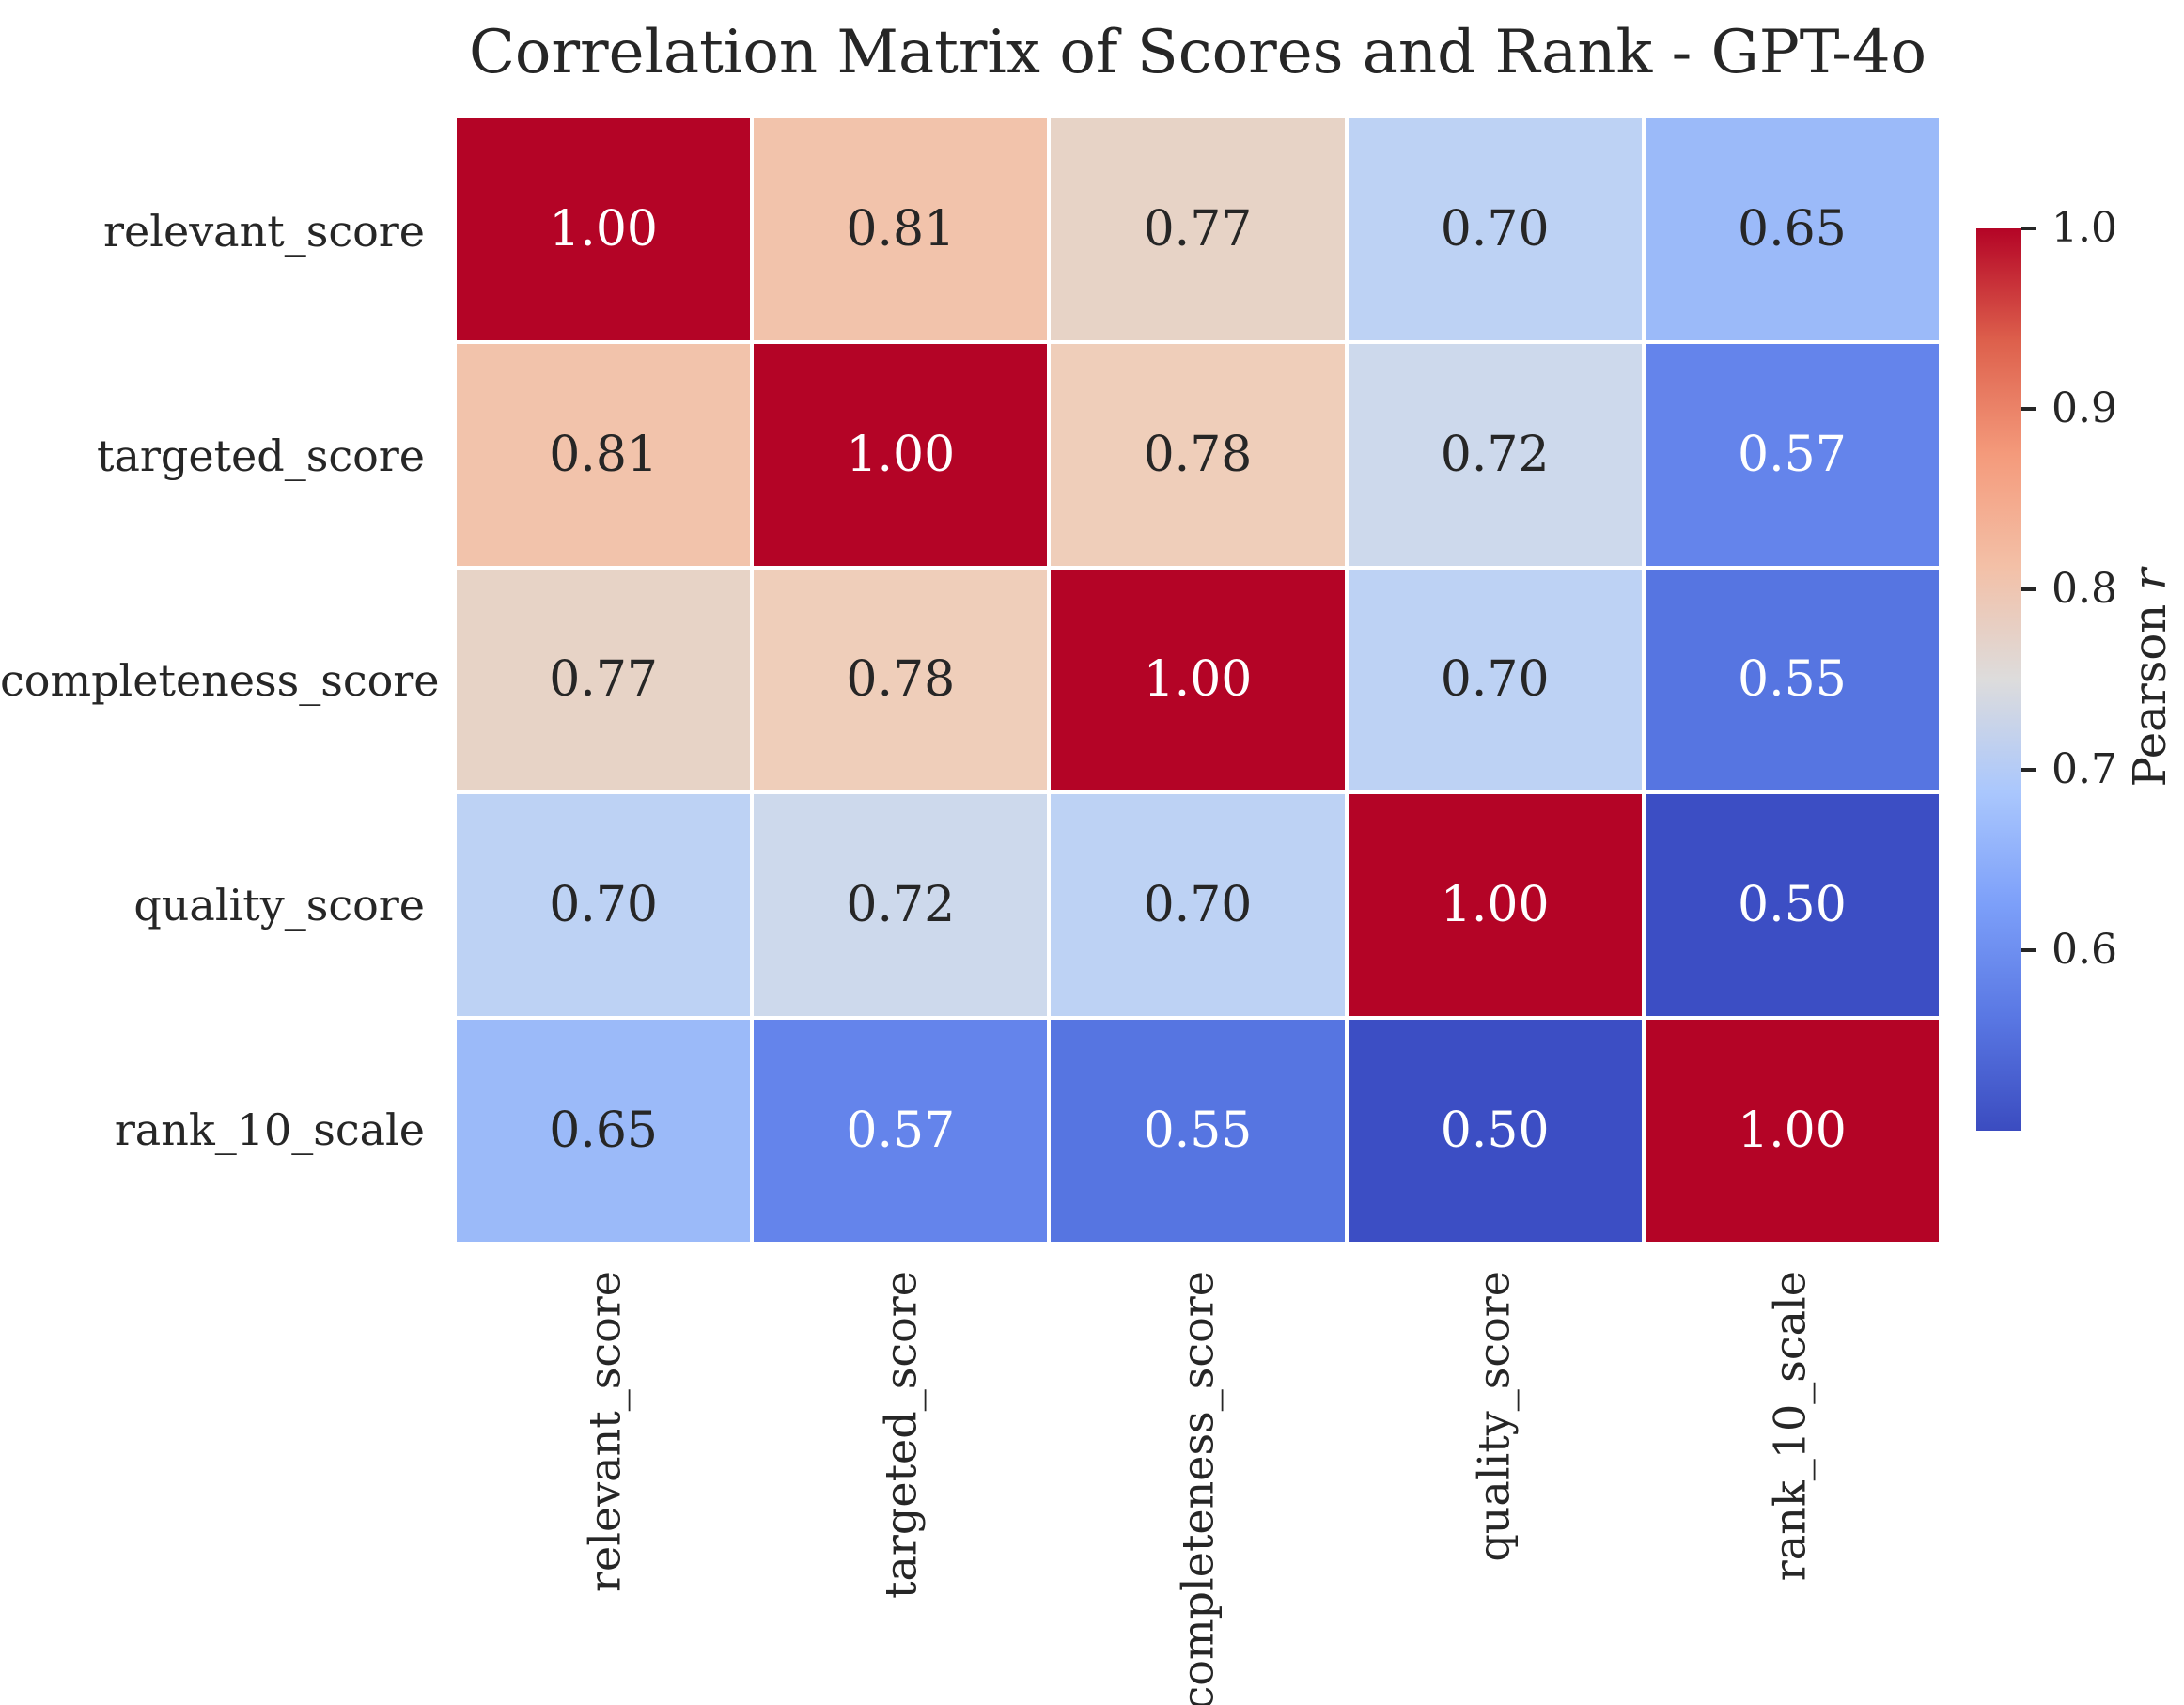 The image size is (2184, 1705). Describe the element at coordinates (2084, 589) in the screenshot. I see `colorbar-tick-label: 0.8` at that location.